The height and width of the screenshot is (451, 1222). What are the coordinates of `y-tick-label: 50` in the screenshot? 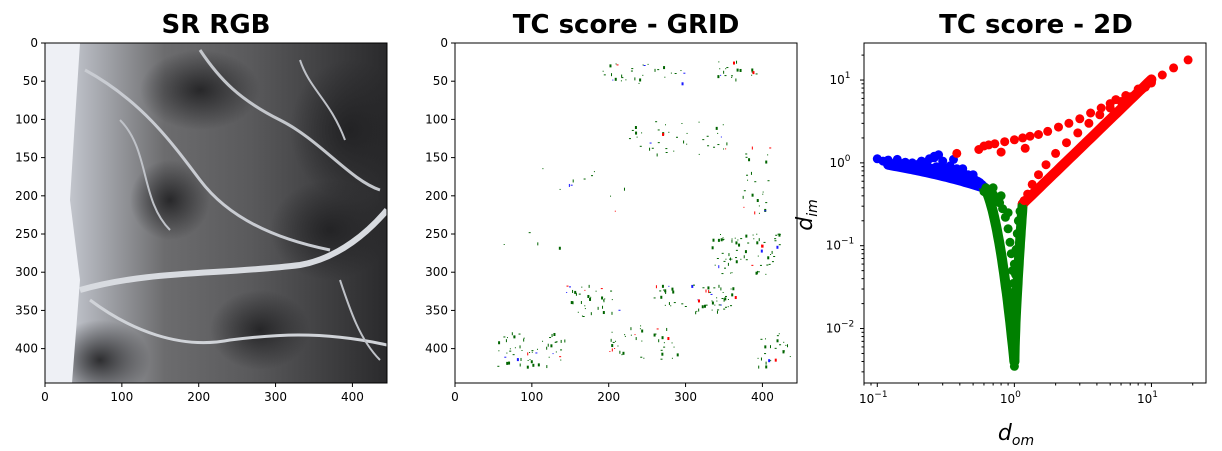 It's located at (440, 81).